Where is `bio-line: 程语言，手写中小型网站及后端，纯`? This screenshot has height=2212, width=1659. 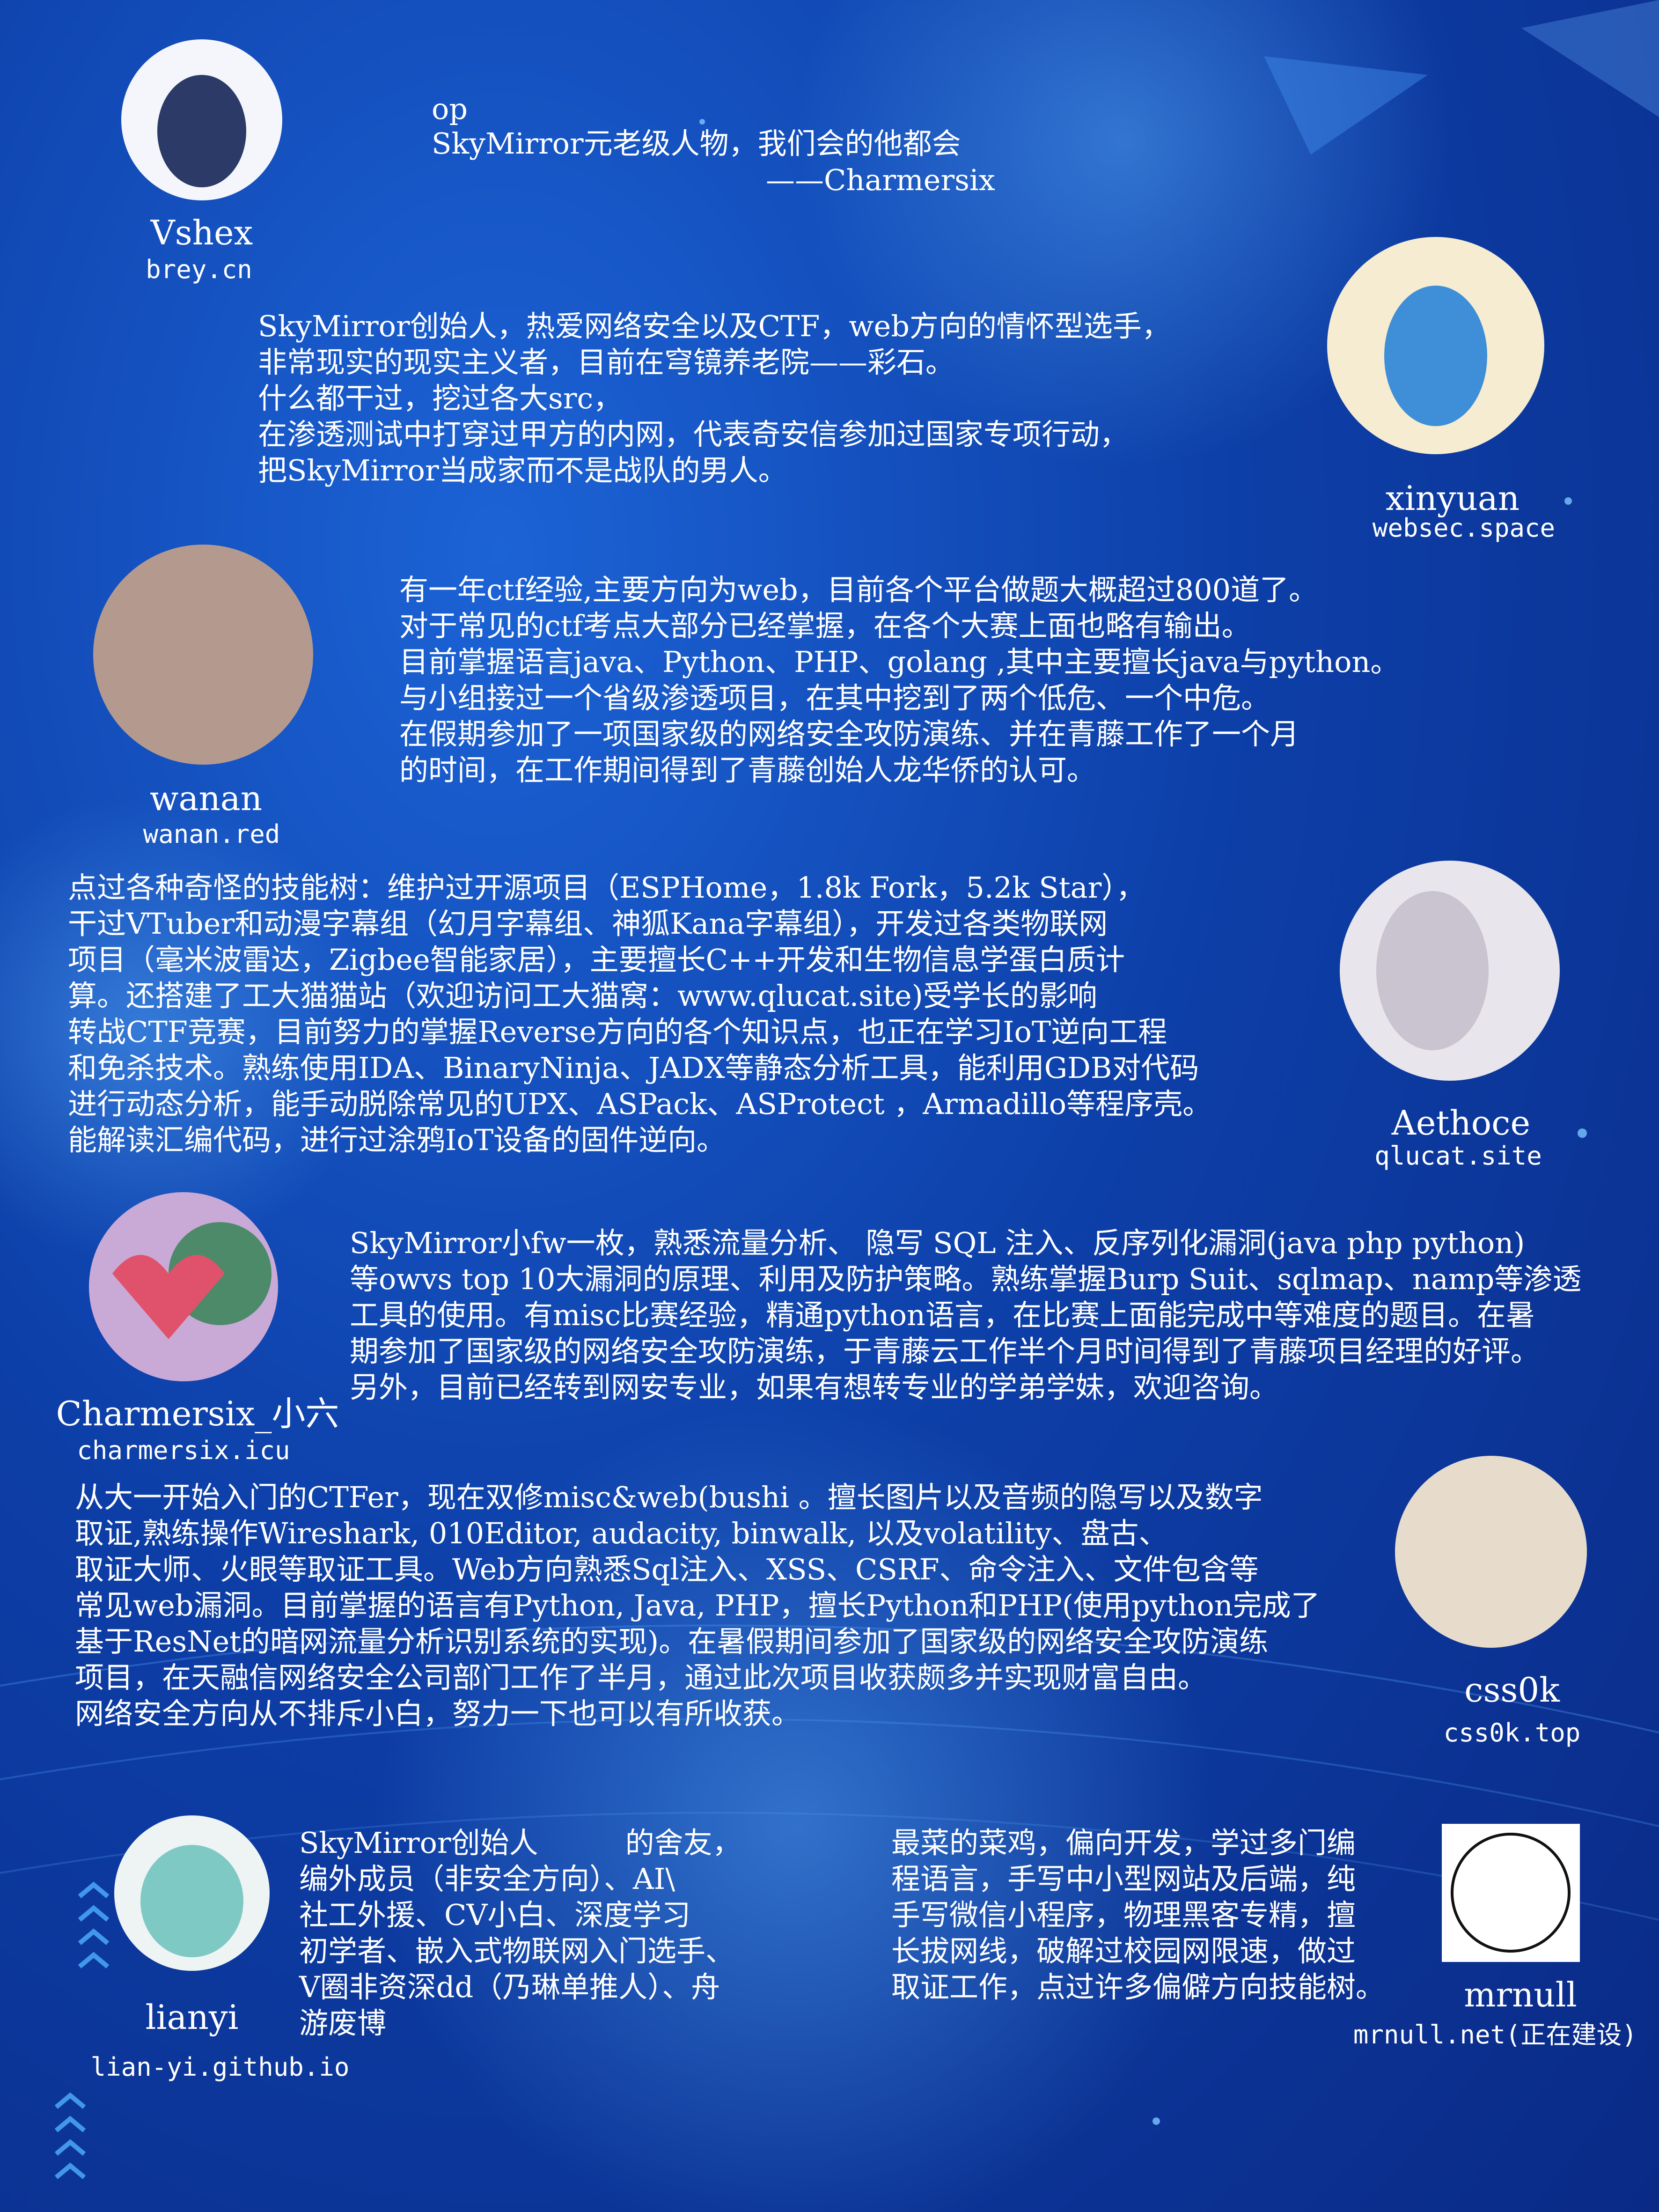
bio-line: 程语言，手写中小型网站及后端，纯 is located at coordinates (1123, 1879).